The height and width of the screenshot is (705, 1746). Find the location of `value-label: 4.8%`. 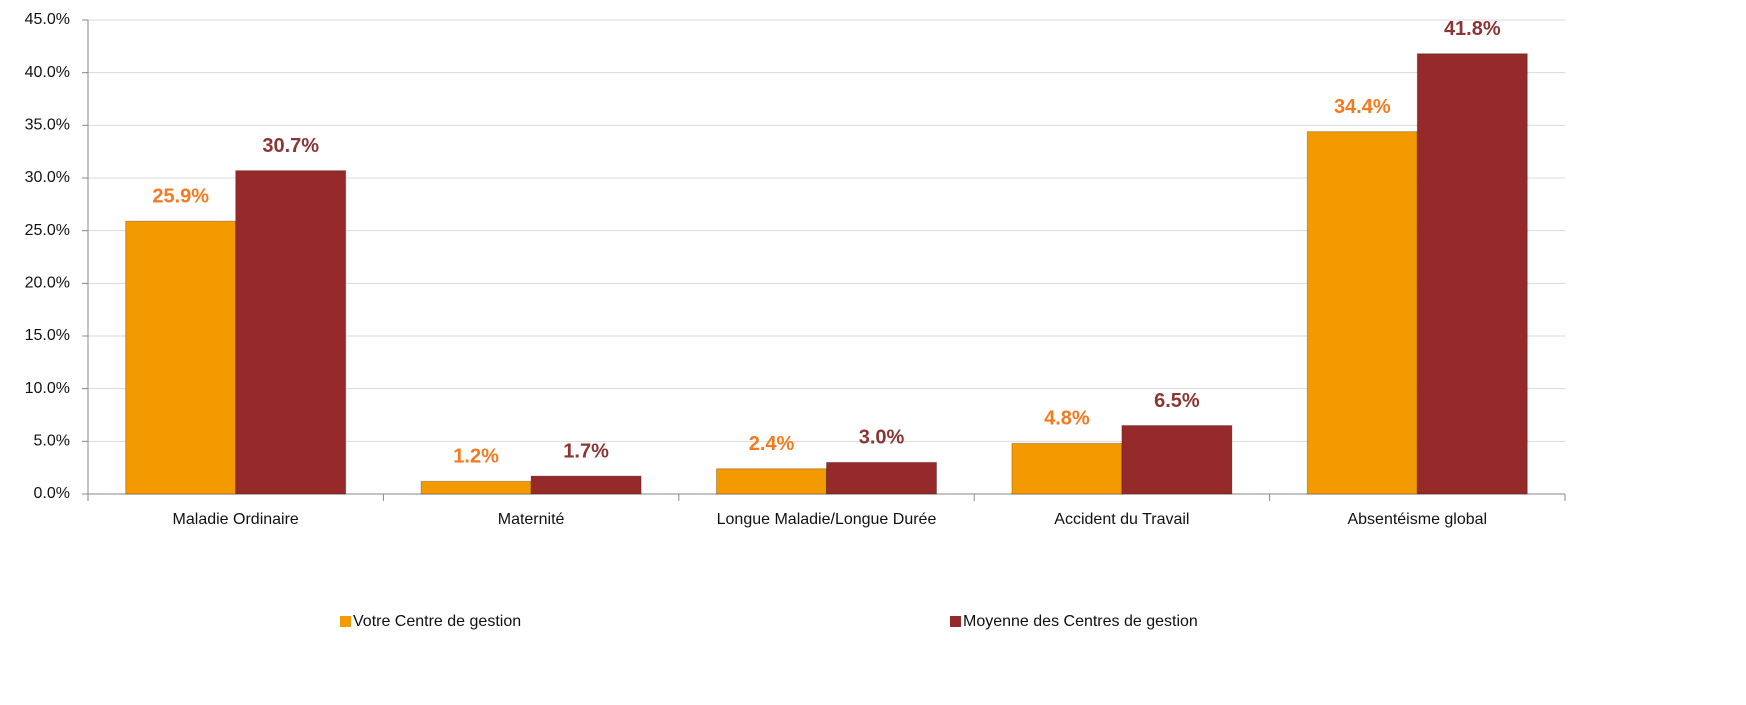

value-label: 4.8% is located at coordinates (1067, 419).